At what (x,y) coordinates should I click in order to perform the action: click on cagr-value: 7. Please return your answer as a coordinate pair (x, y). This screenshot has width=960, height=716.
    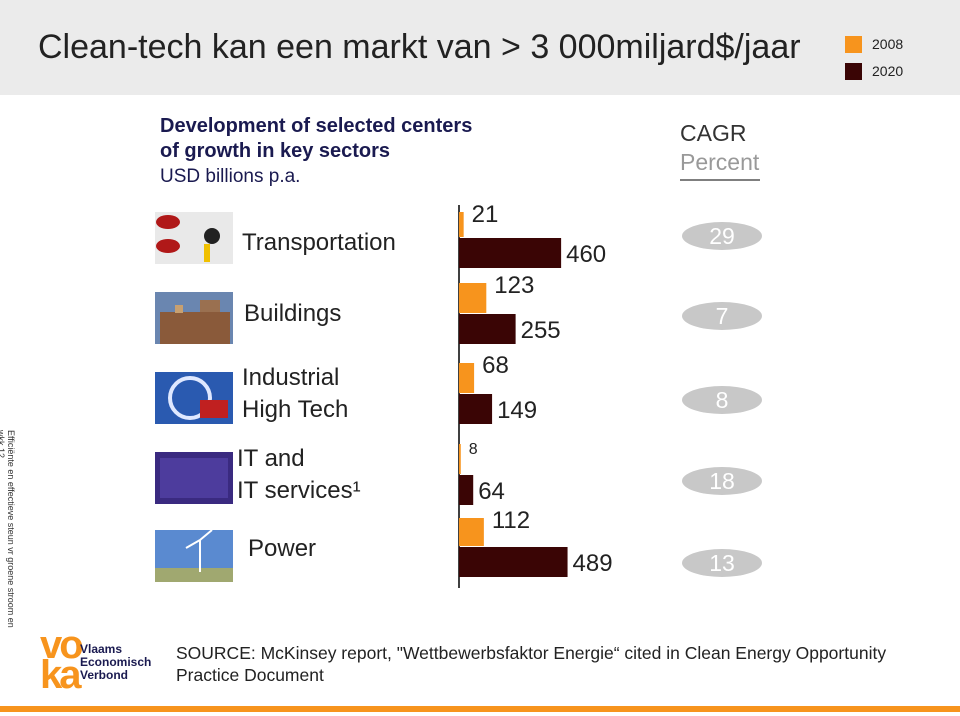
    Looking at the image, I should click on (722, 316).